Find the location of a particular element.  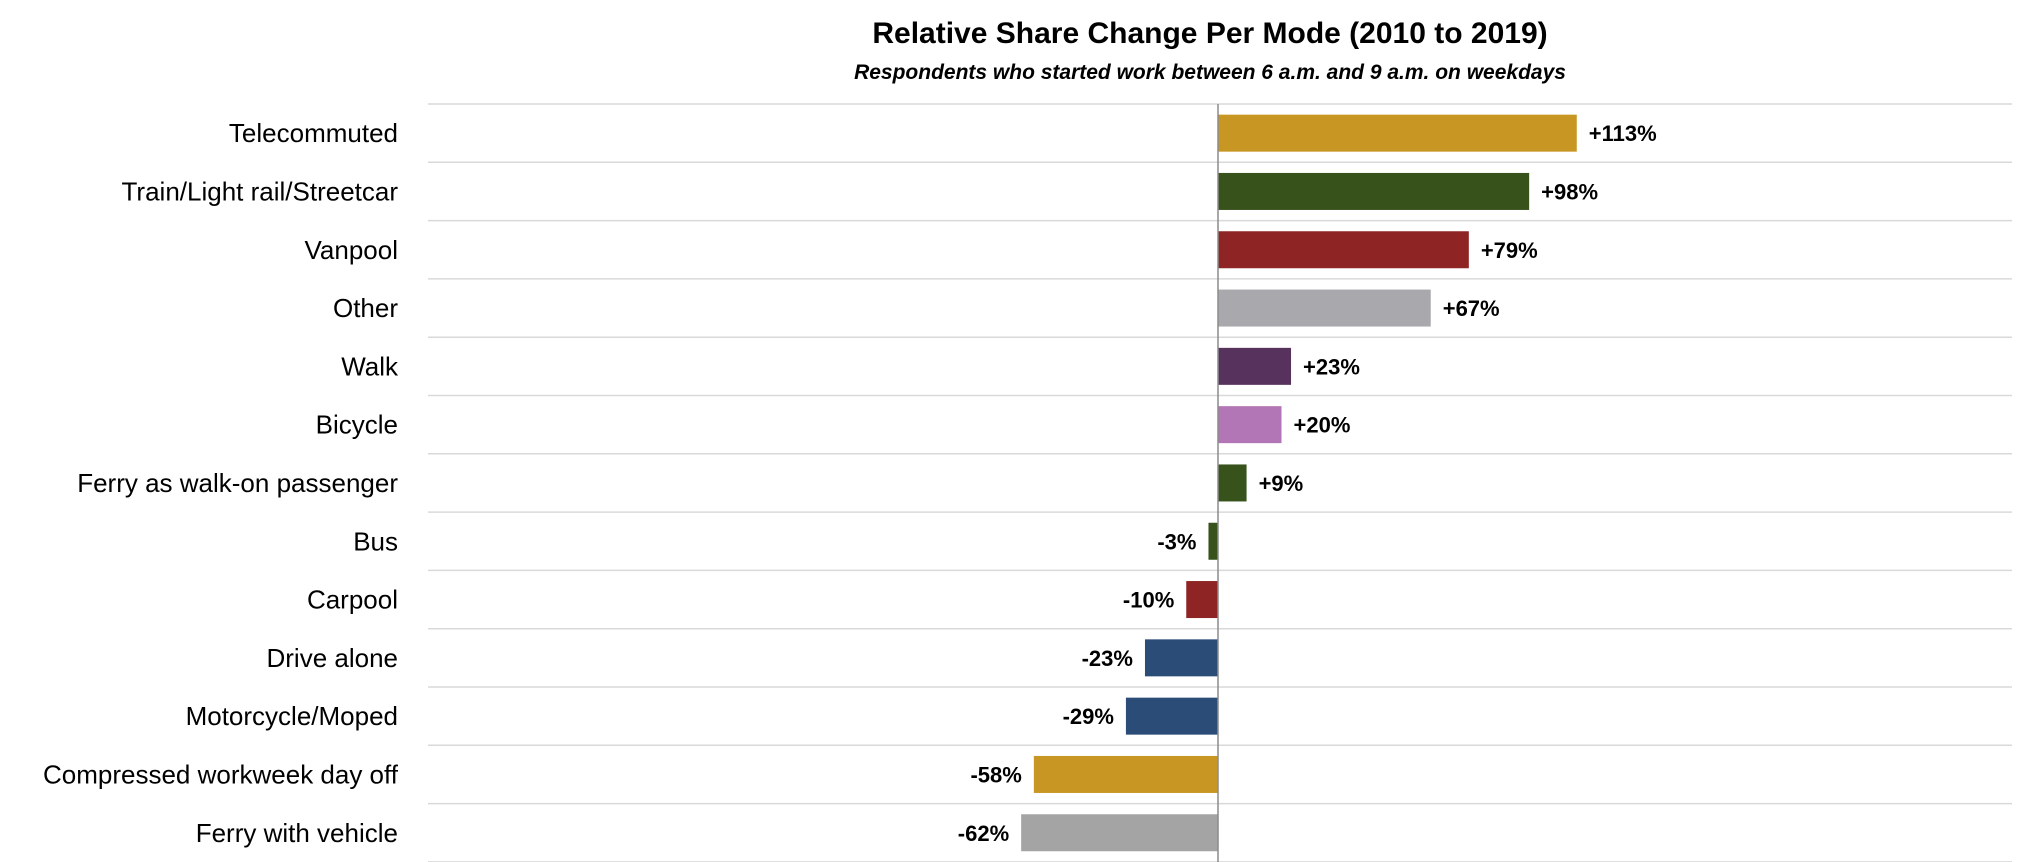

category-label: Vanpool is located at coordinates (352, 250).